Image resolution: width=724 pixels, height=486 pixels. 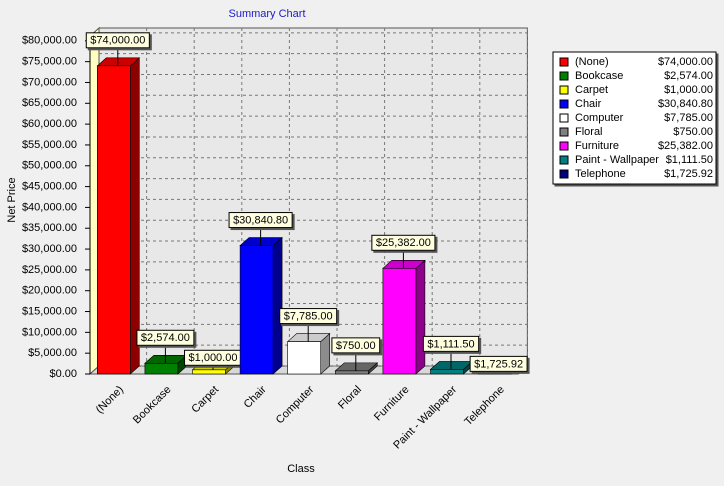 I want to click on y-tick-label: $80,000.00, so click(x=49, y=41).